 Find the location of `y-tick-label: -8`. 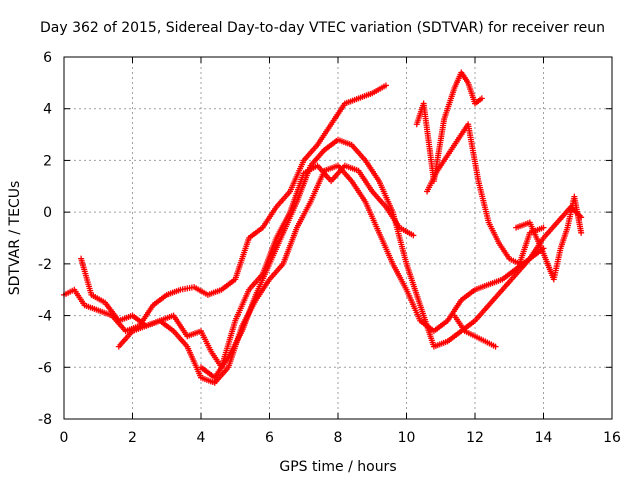

y-tick-label: -8 is located at coordinates (45, 420).